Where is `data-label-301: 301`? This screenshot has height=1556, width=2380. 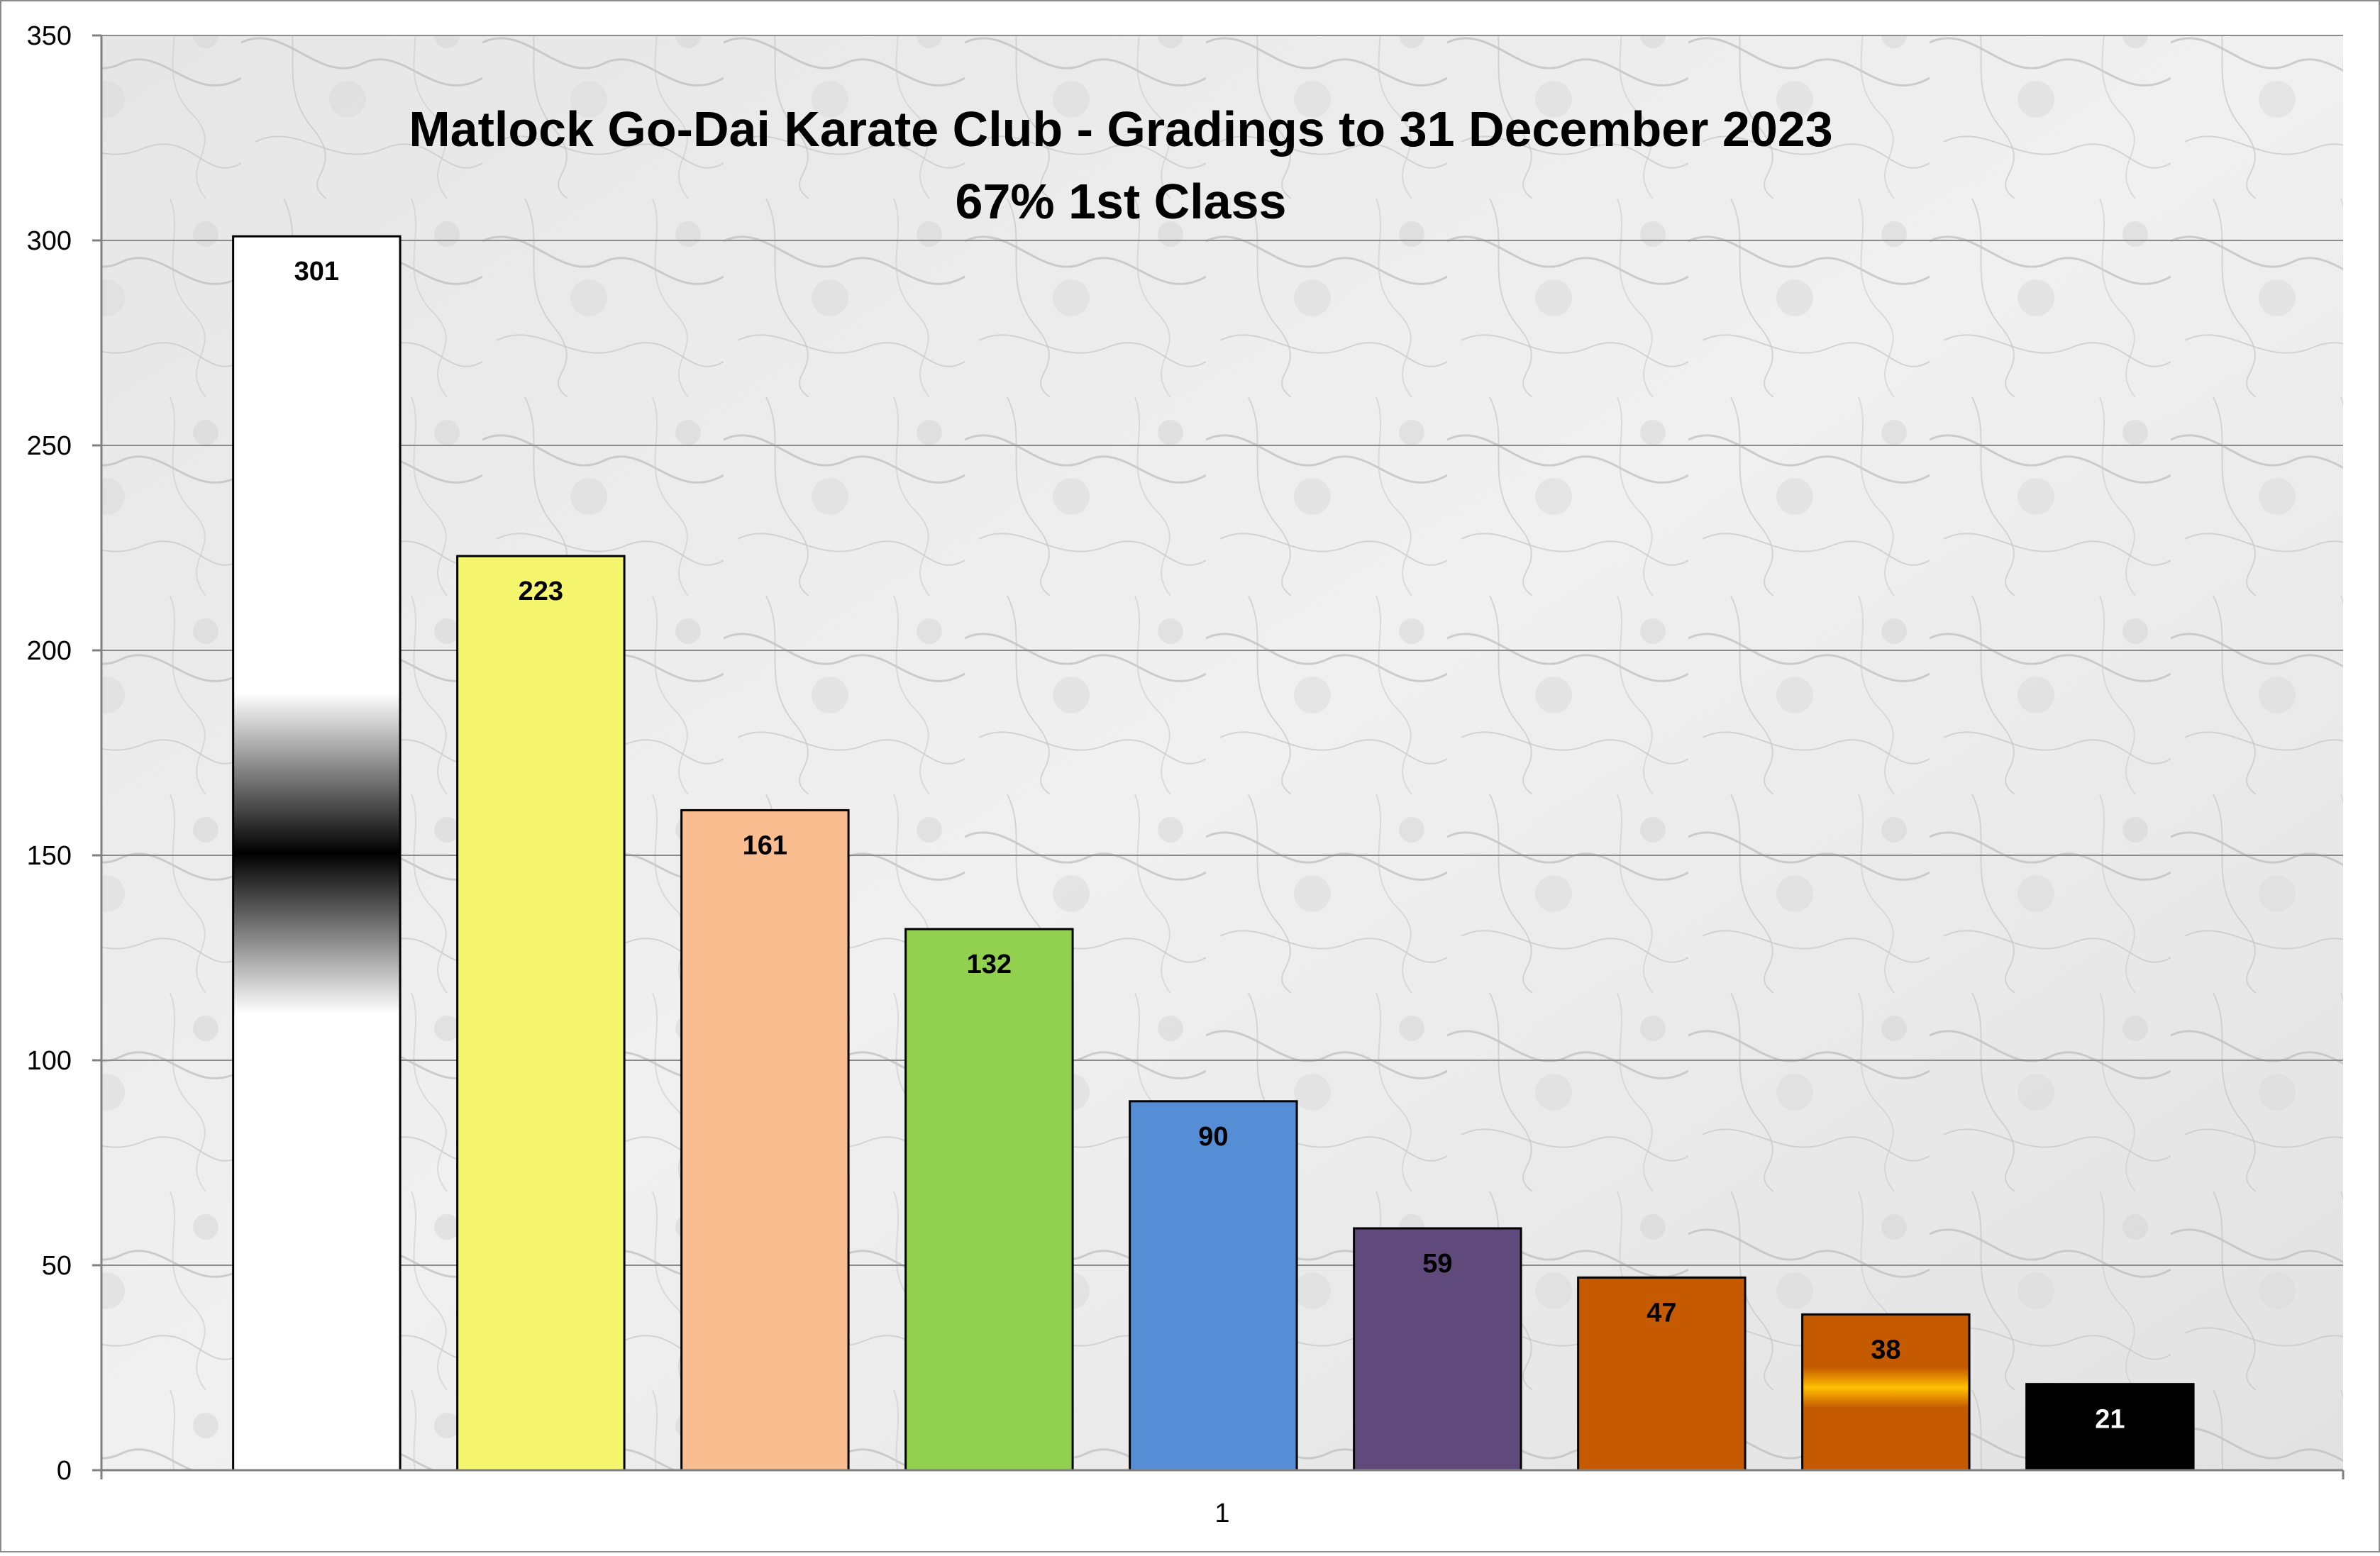
data-label-301: 301 is located at coordinates (317, 272).